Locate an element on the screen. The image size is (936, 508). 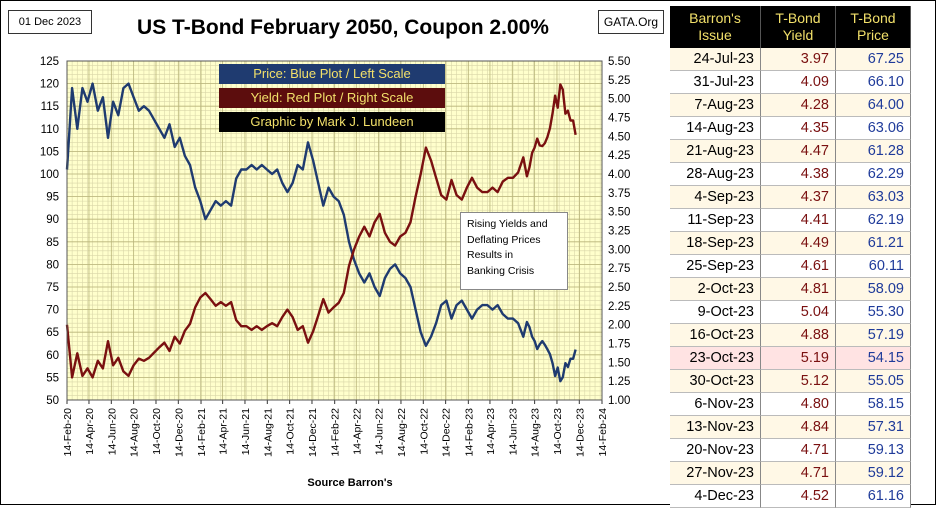
cell-yield: 4.81 is located at coordinates (798, 289).